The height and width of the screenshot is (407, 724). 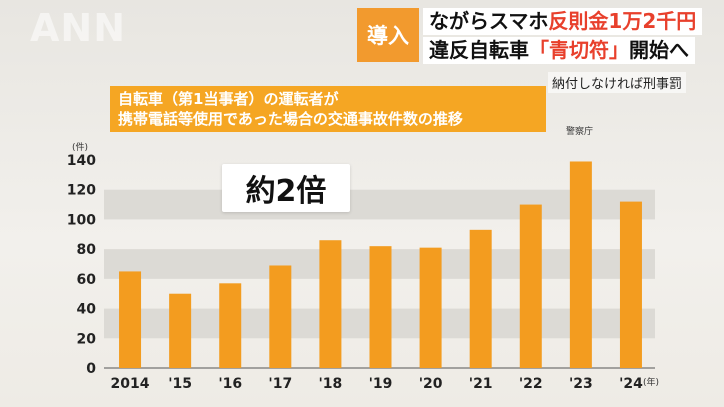 I want to click on headline-line-2: 違反自転車「青切符」開始へ, so click(x=559, y=50).